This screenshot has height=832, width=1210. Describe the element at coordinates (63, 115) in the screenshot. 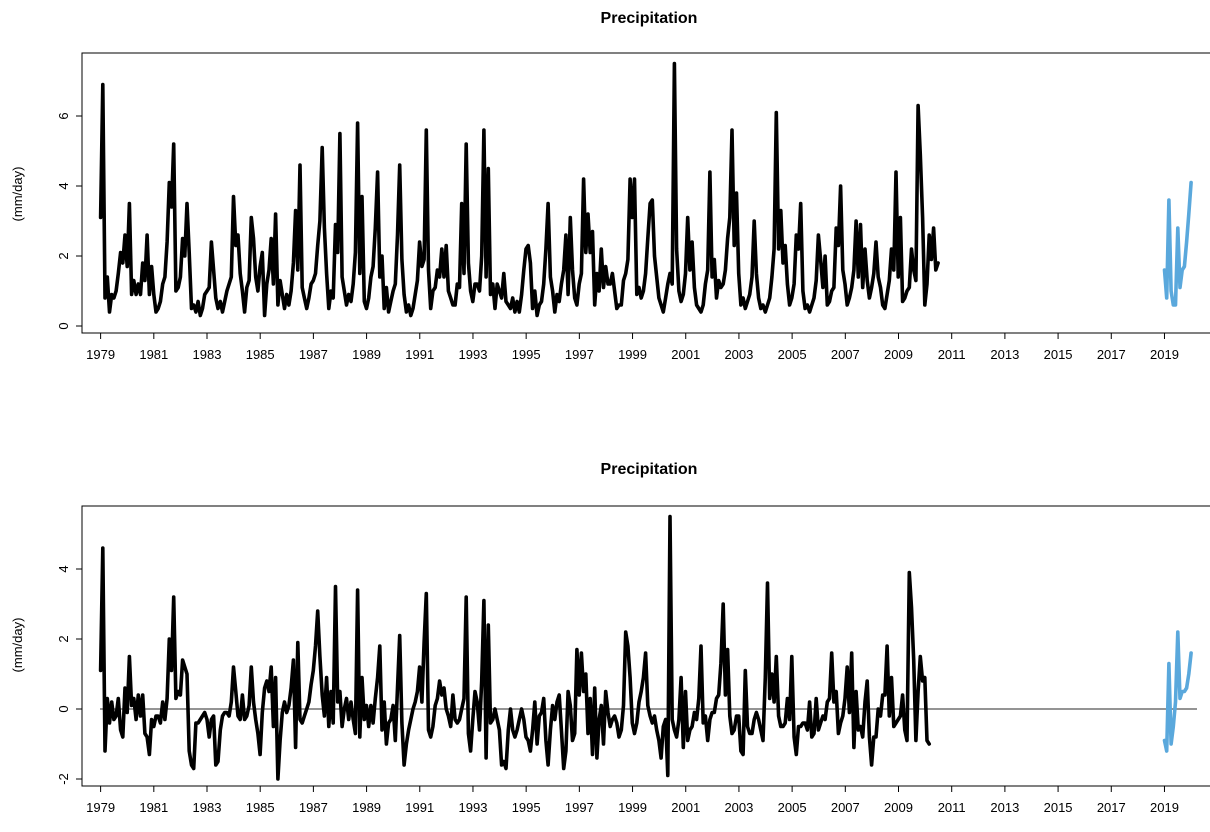

I see `top-chart-y-tick-label: 6` at that location.